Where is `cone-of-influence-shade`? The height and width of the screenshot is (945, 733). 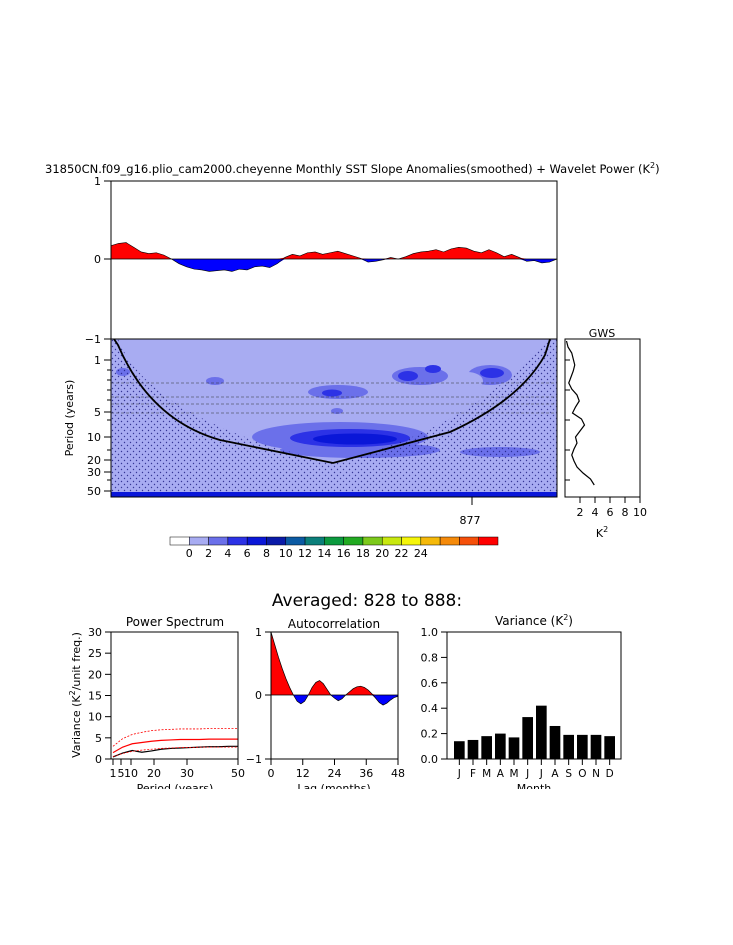 cone-of-influence-shade is located at coordinates (334, 418).